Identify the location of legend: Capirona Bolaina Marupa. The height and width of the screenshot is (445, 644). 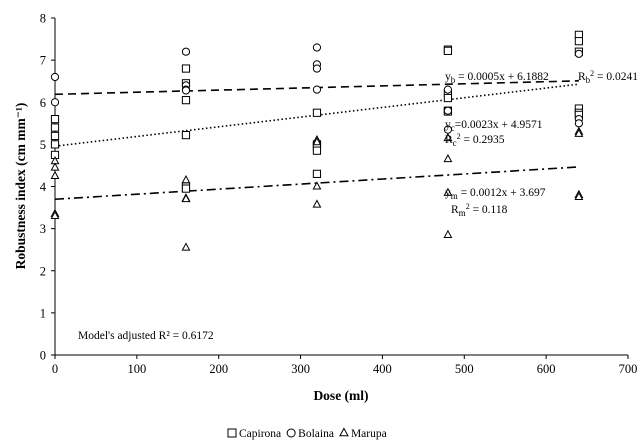
(307, 433).